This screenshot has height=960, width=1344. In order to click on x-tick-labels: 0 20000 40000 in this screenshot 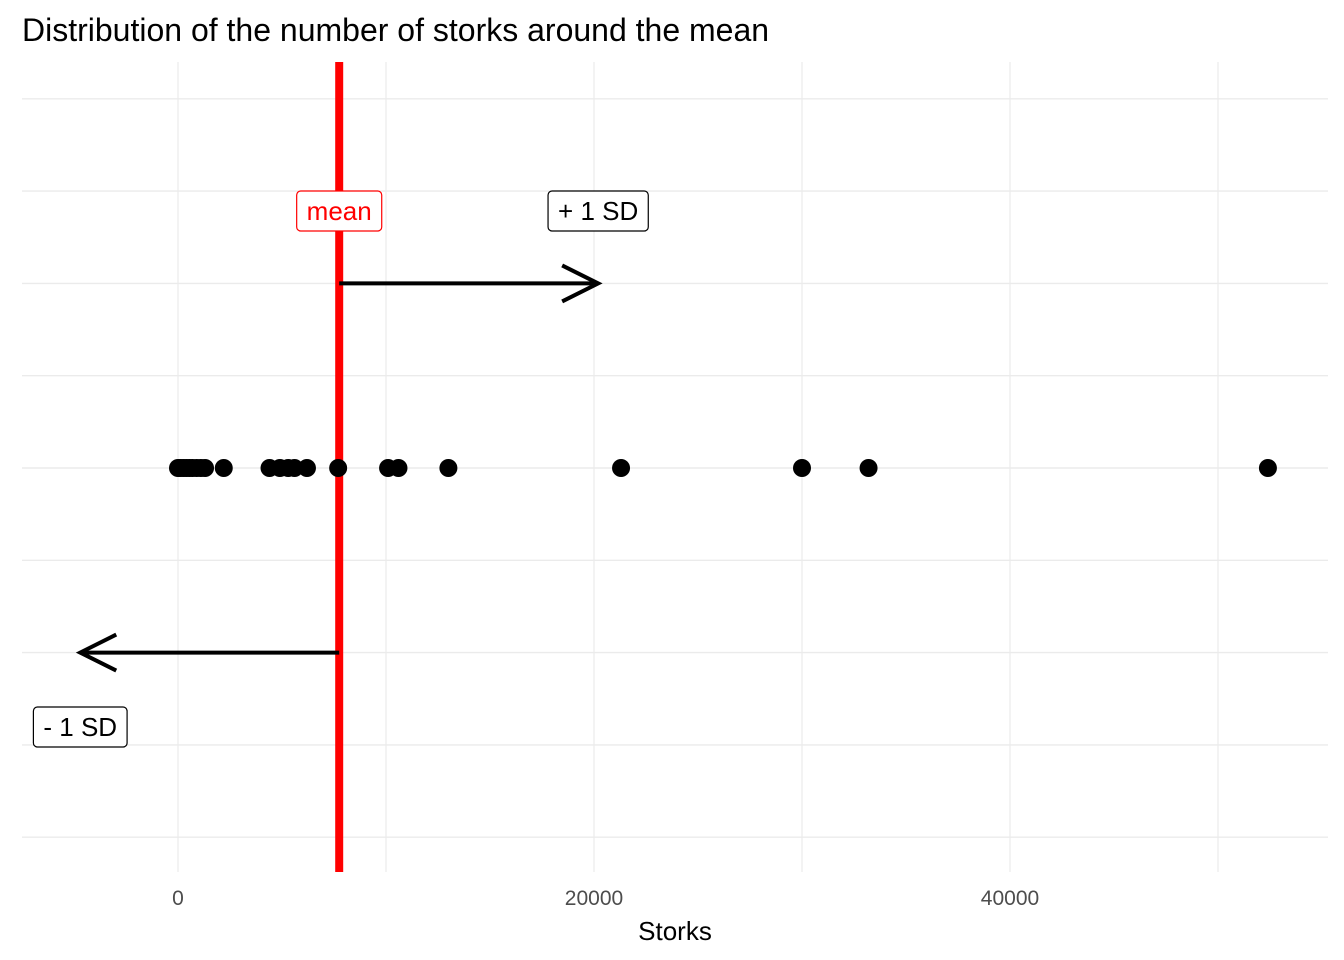, I will do `click(605, 898)`.